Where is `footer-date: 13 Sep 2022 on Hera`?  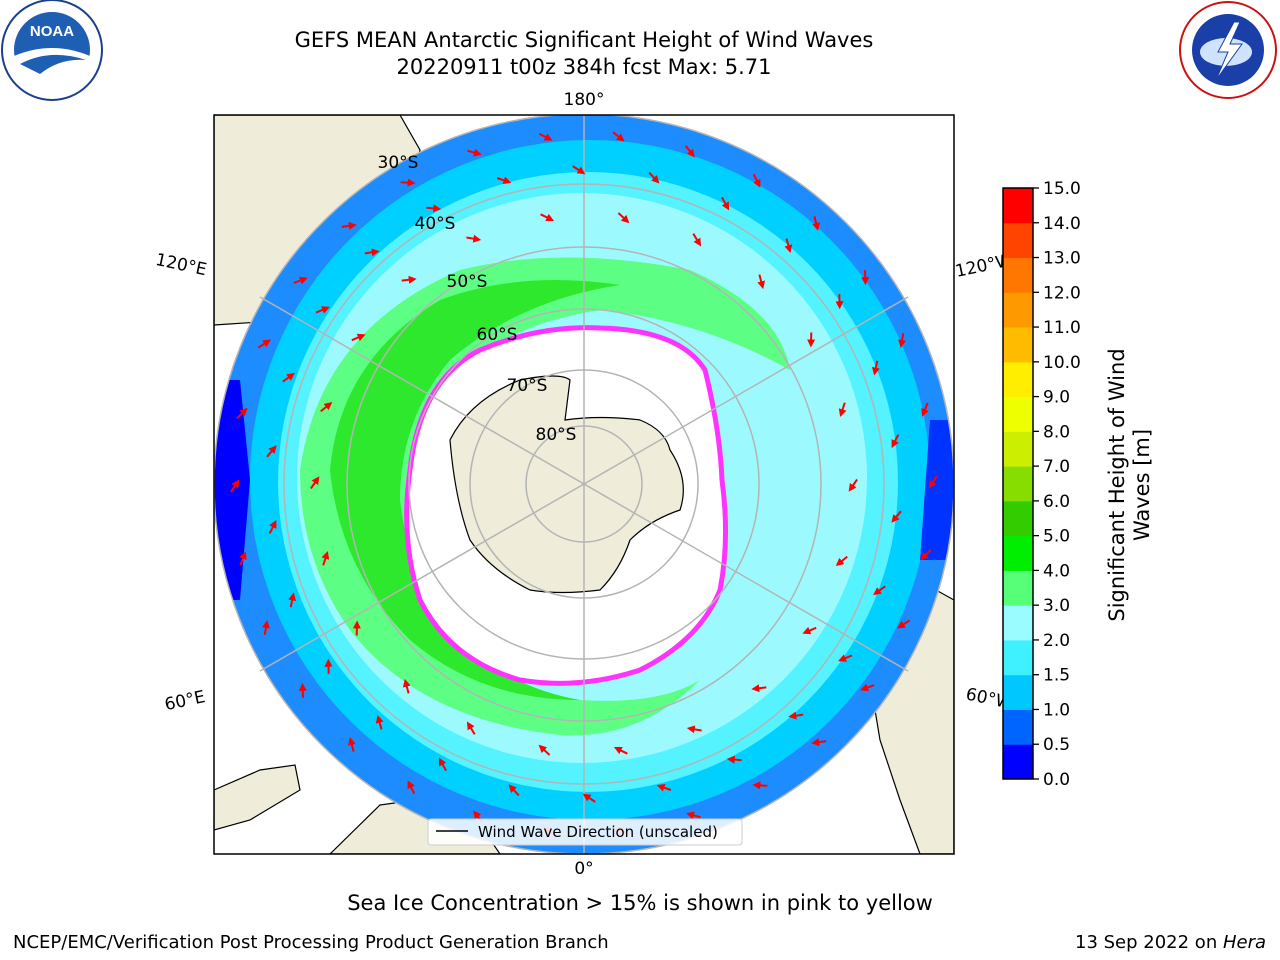 footer-date: 13 Sep 2022 on Hera is located at coordinates (1170, 942).